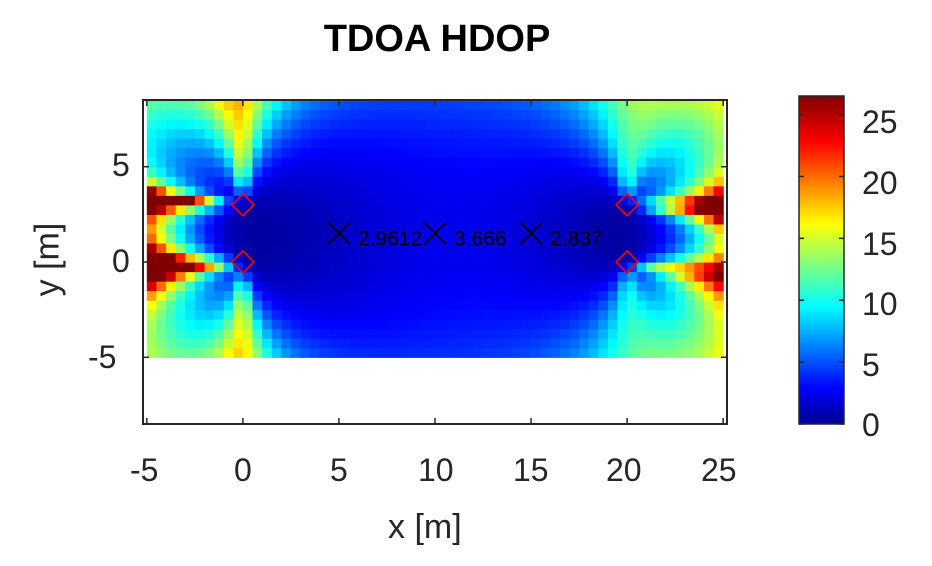 The image size is (932, 566). I want to click on x-tick-15: 15, so click(531, 470).